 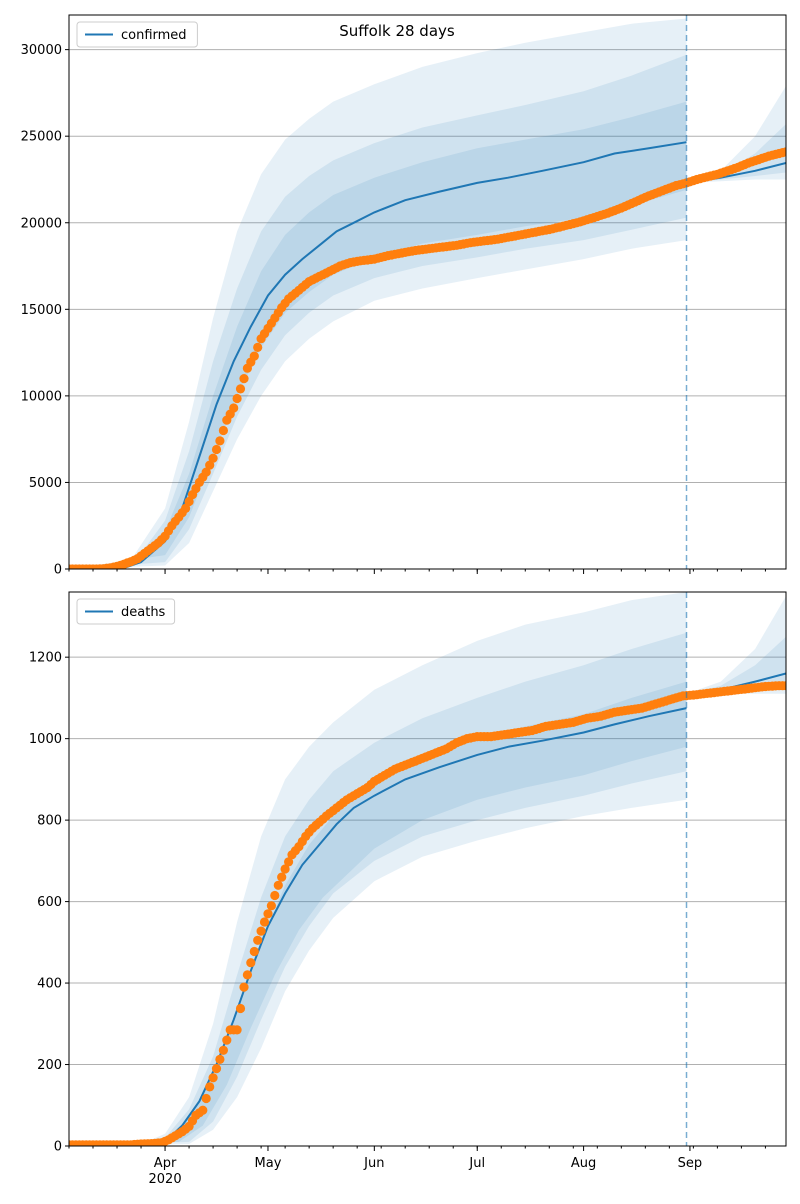 What do you see at coordinates (41, 396) in the screenshot?
I see `y-tick-label: 10000` at bounding box center [41, 396].